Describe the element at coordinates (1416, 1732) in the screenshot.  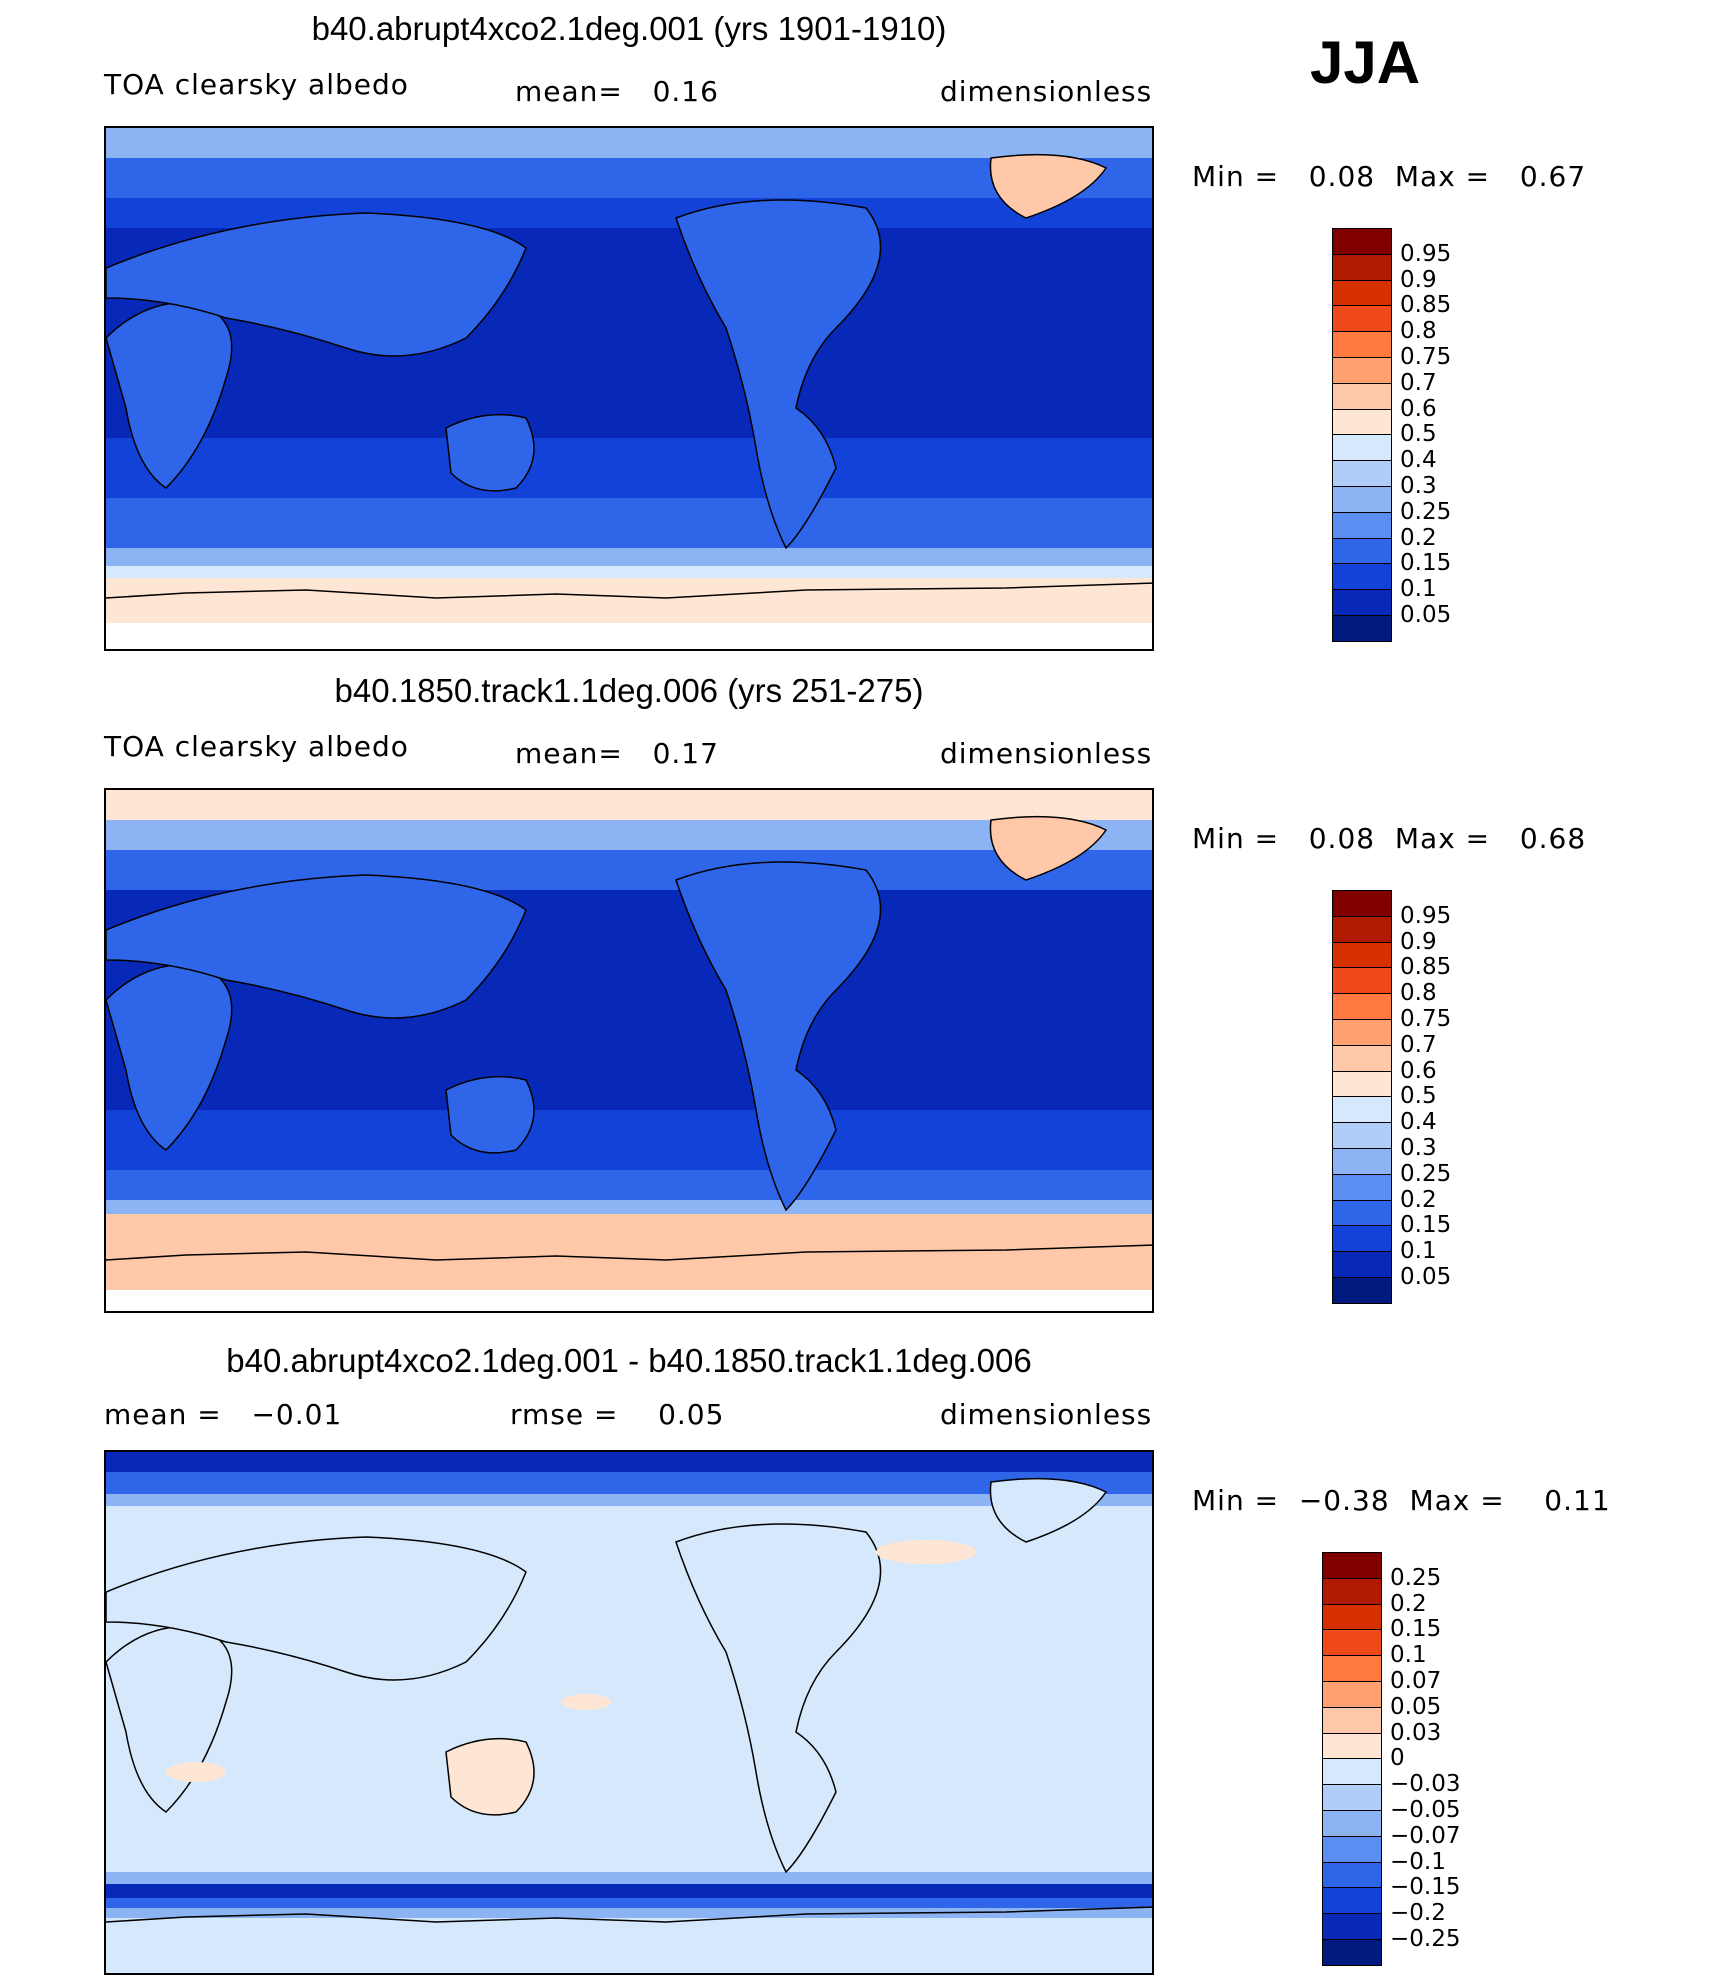
I see `colorbar-label: 0.03` at that location.